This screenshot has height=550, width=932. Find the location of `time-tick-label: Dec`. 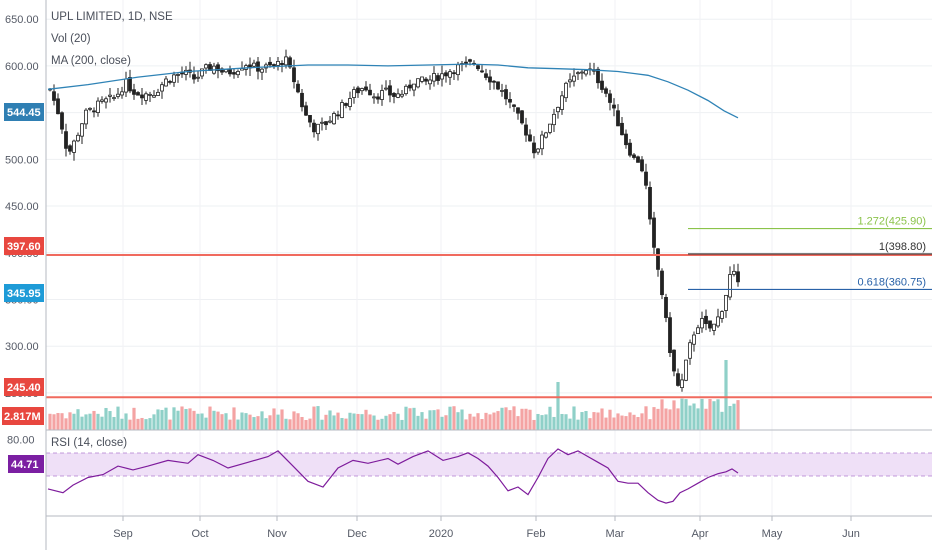

time-tick-label: Dec is located at coordinates (357, 534).